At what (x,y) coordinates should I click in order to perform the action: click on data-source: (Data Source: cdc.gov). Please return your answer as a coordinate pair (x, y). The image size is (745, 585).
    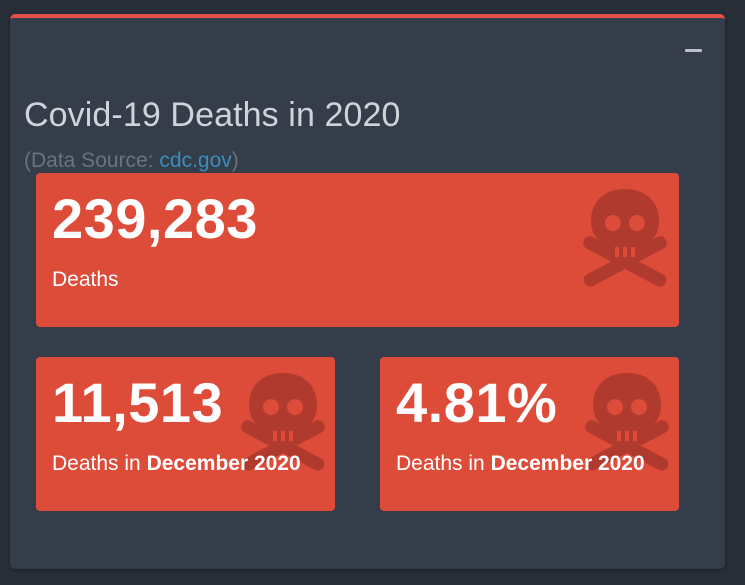
    Looking at the image, I should click on (131, 161).